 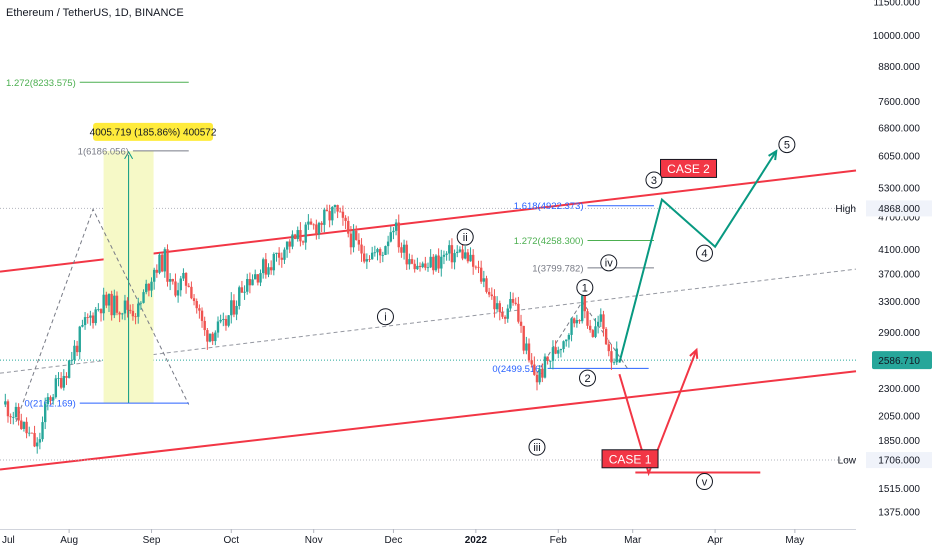 What do you see at coordinates (899, 102) in the screenshot?
I see `y-tick-label: 7600.000` at bounding box center [899, 102].